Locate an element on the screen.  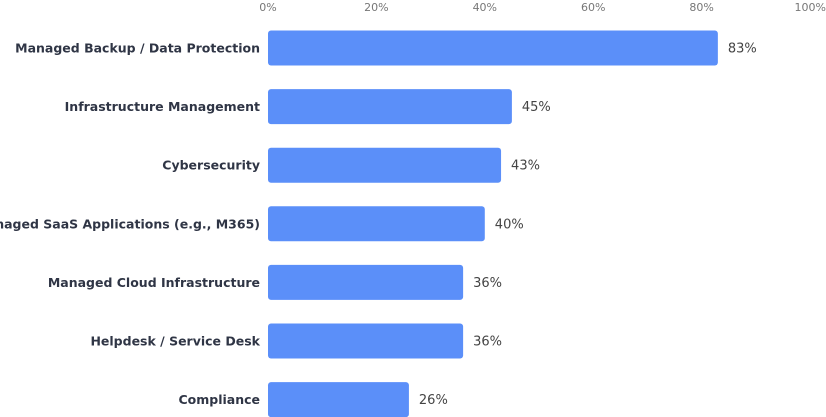
value-label: 26% is located at coordinates (433, 400).